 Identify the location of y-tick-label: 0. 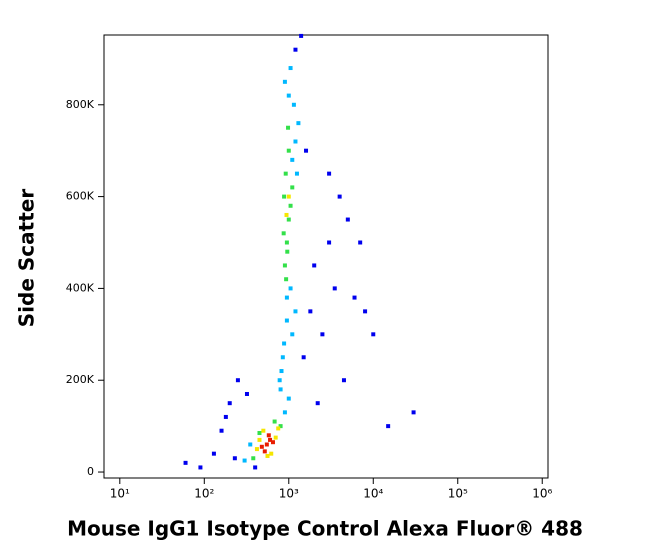
(90, 471).